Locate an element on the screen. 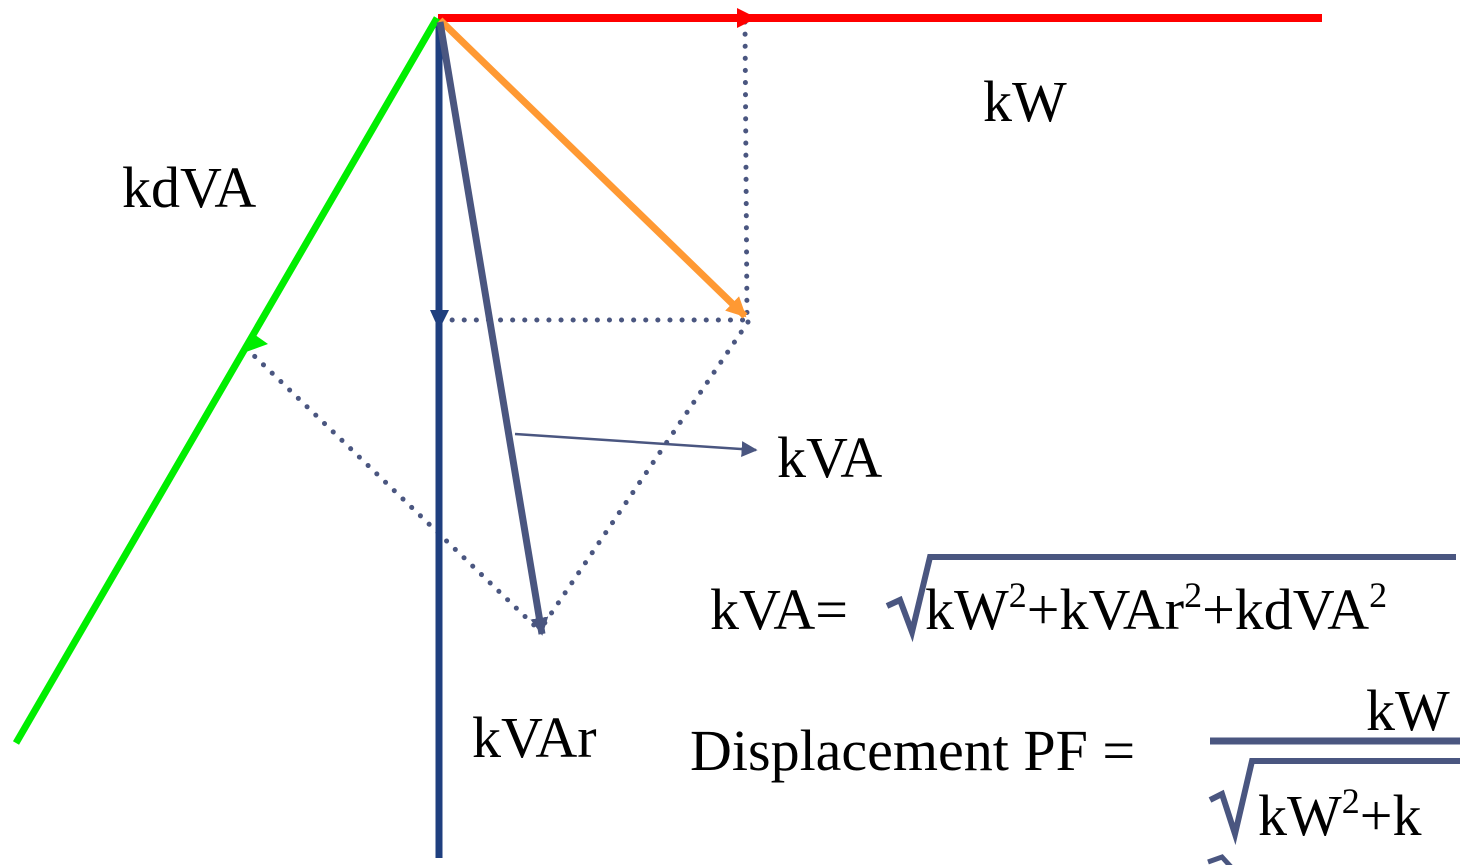 Image resolution: width=1460 pixels, height=865 pixels. pf-formula-denominator: kW2+k is located at coordinates (1339, 814).